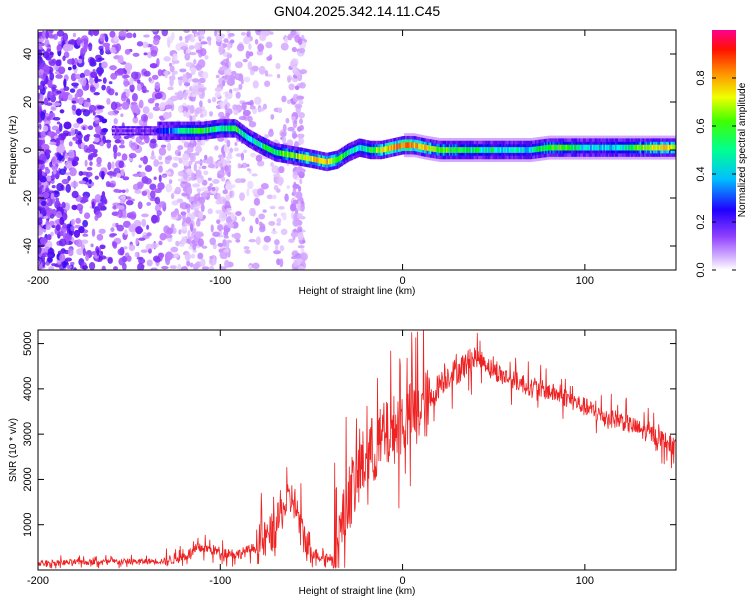  I want to click on snr-y-tick-label: 4000, so click(28, 389).